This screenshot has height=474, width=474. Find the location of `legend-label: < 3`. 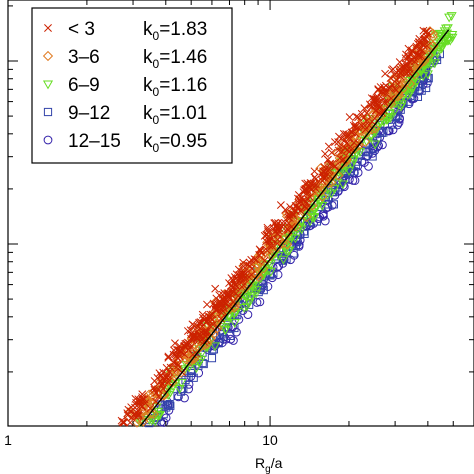

legend-label: < 3 is located at coordinates (81, 29).